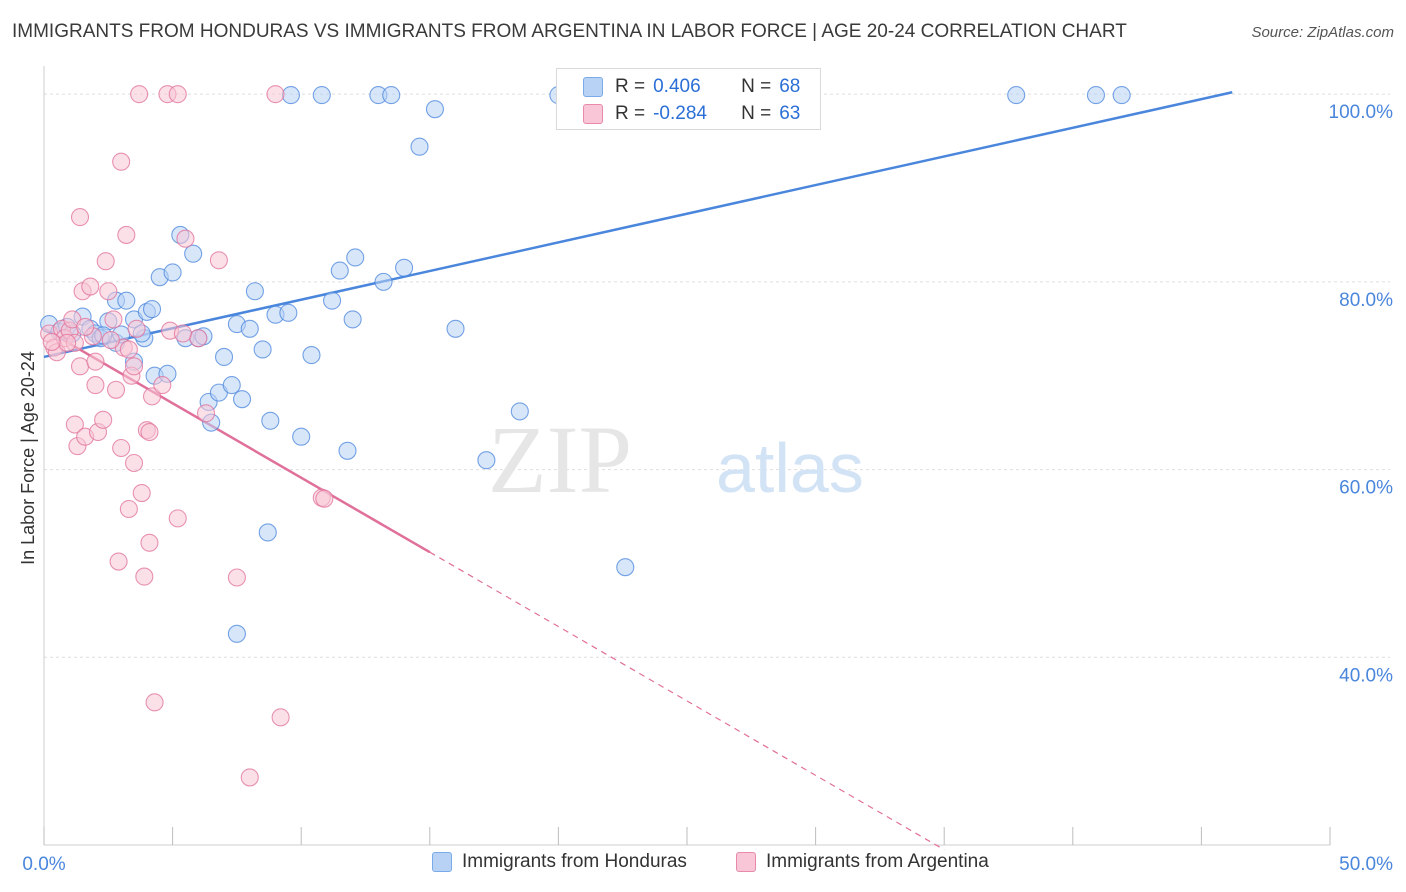  I want to click on trend-line-extension, so click(687, 701).